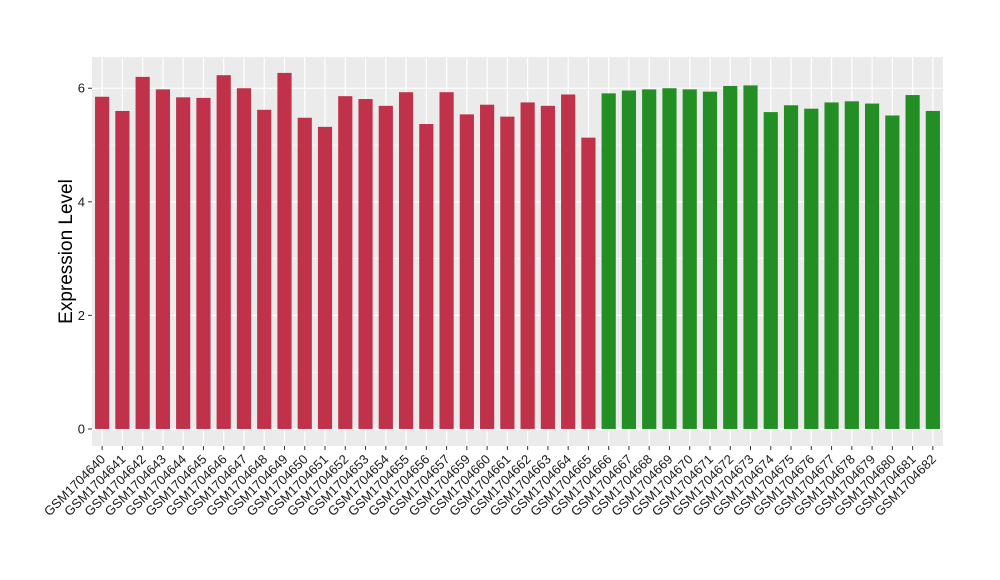 The height and width of the screenshot is (580, 1000). I want to click on y-tick-label: 4, so click(81, 201).